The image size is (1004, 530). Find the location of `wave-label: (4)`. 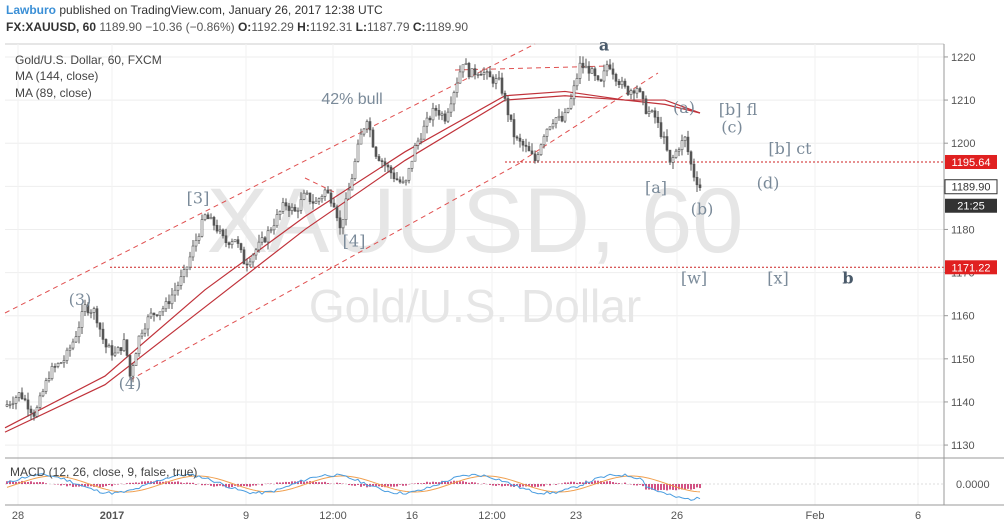

wave-label: (4) is located at coordinates (130, 383).